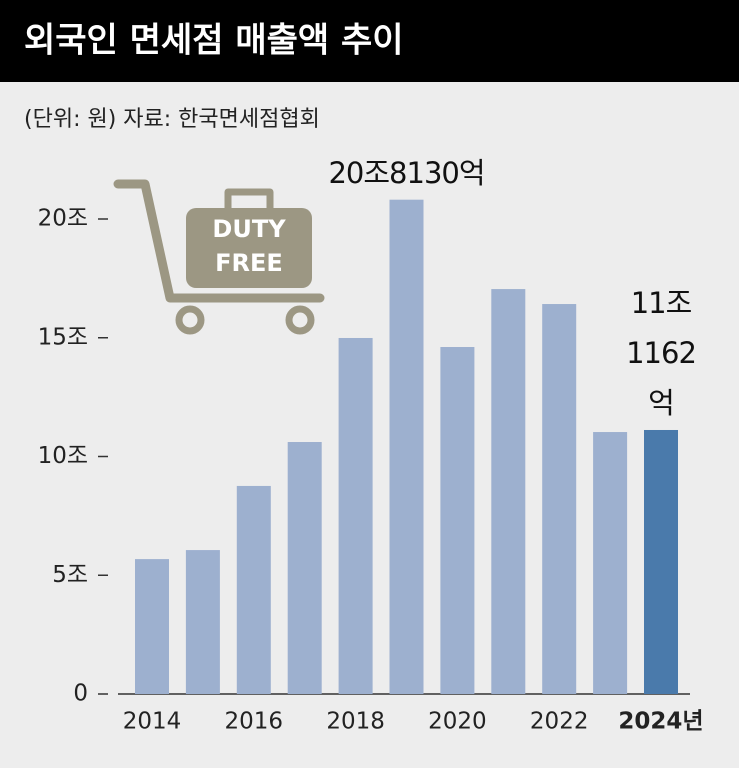 The width and height of the screenshot is (739, 768). Describe the element at coordinates (152, 722) in the screenshot. I see `x-tick-label: 2014` at that location.